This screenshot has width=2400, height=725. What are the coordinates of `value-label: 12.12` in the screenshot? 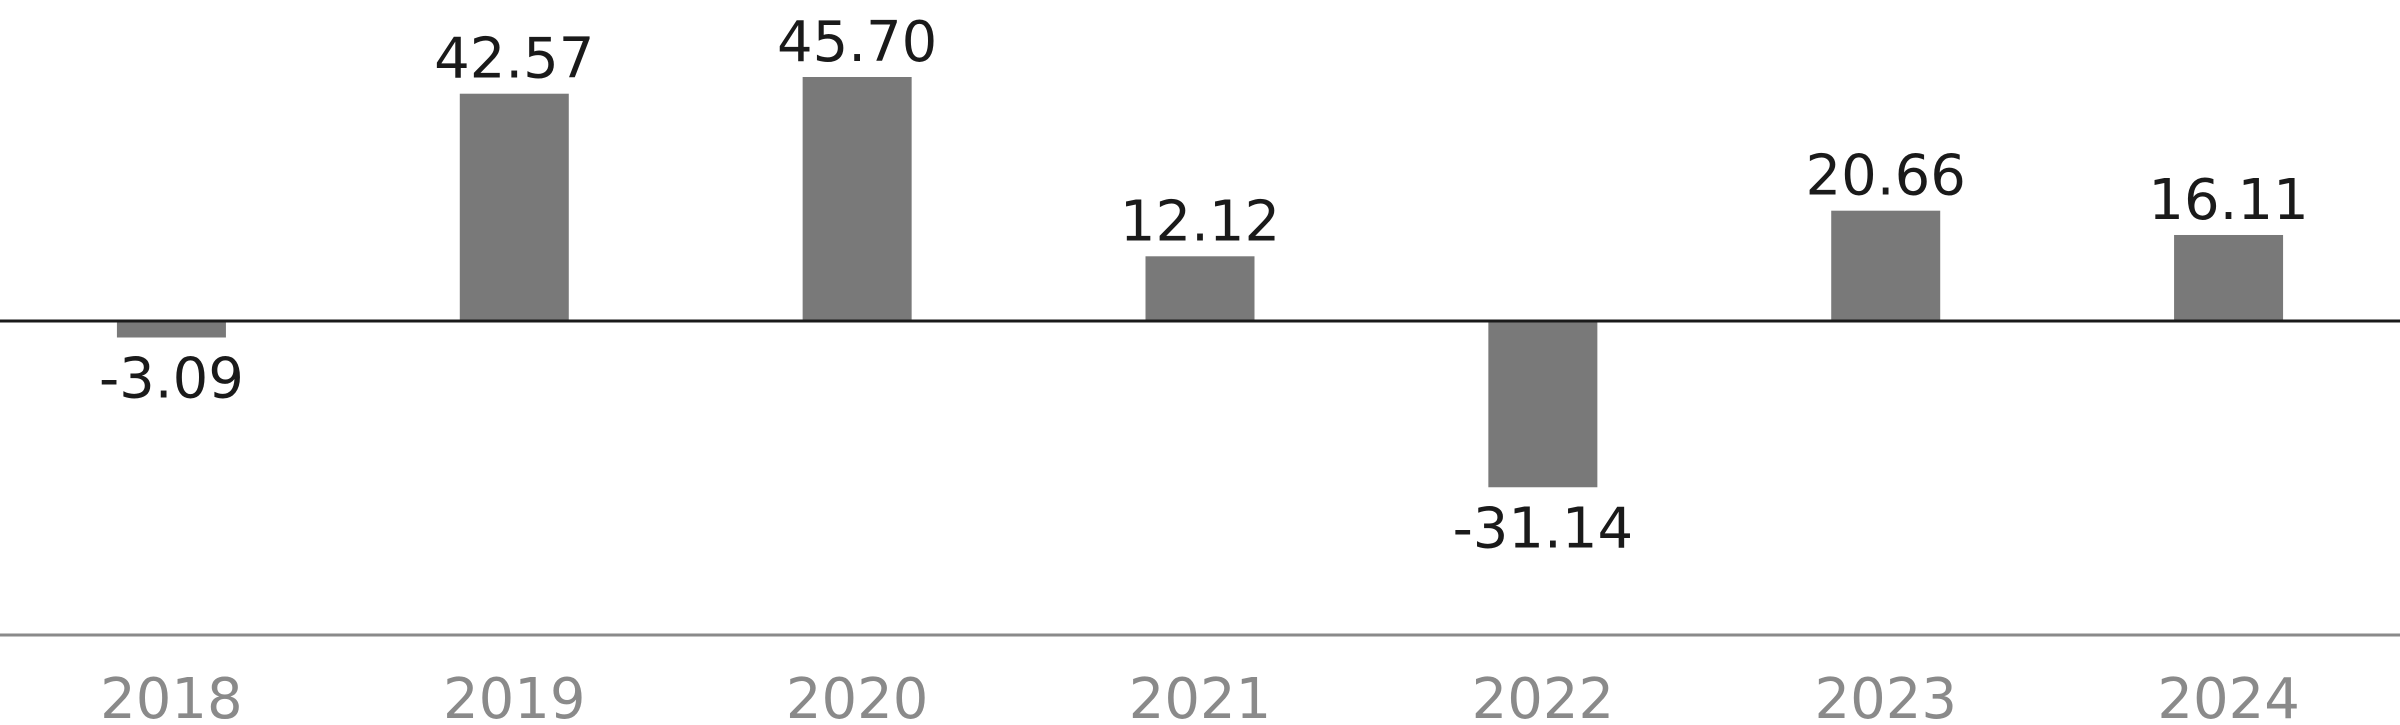 It's located at (1200, 221).